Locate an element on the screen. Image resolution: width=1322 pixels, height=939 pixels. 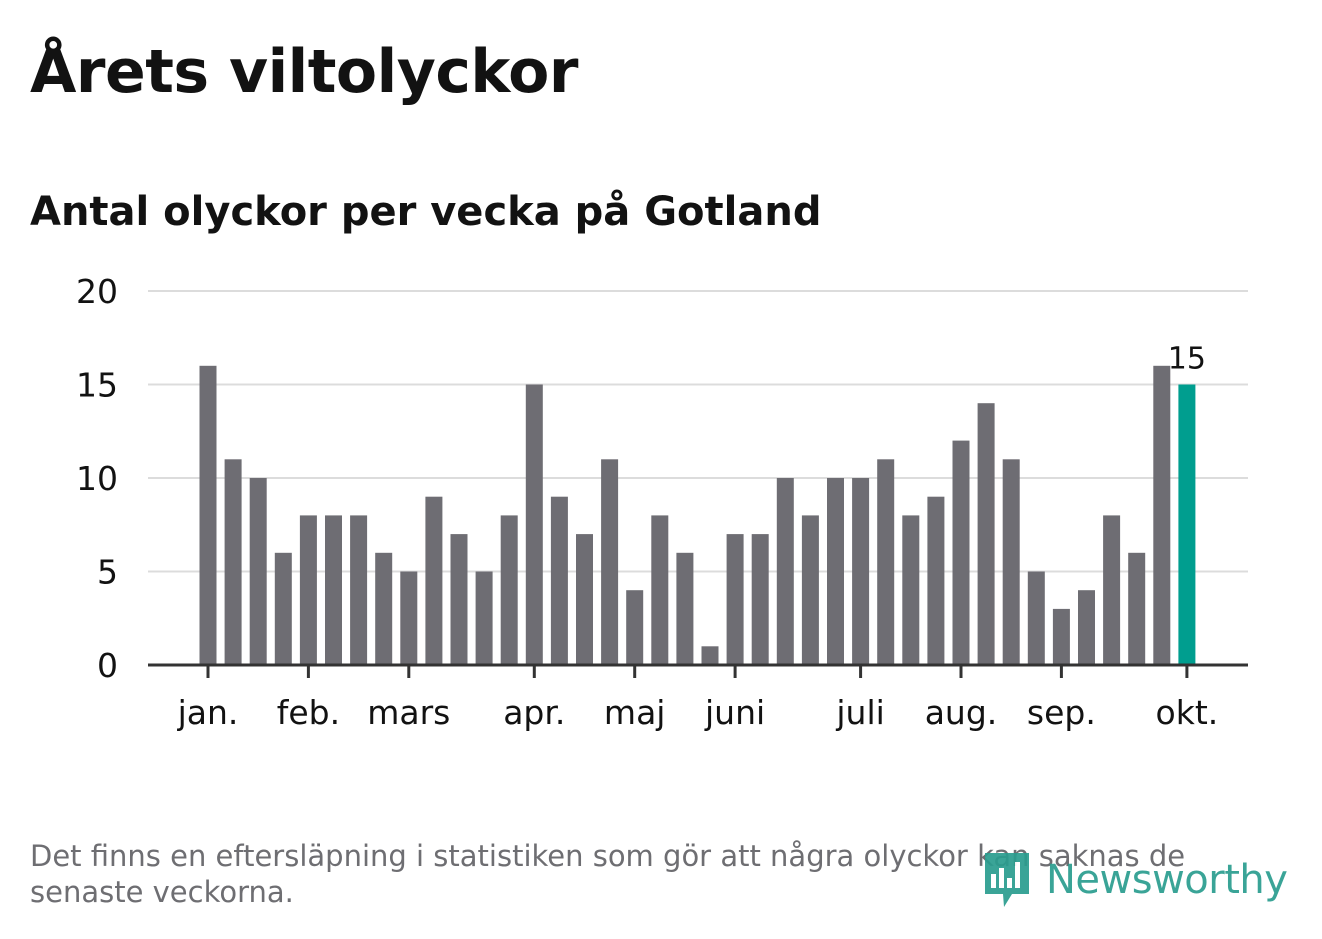
logo-text: Newsworthy is located at coordinates (1167, 880).